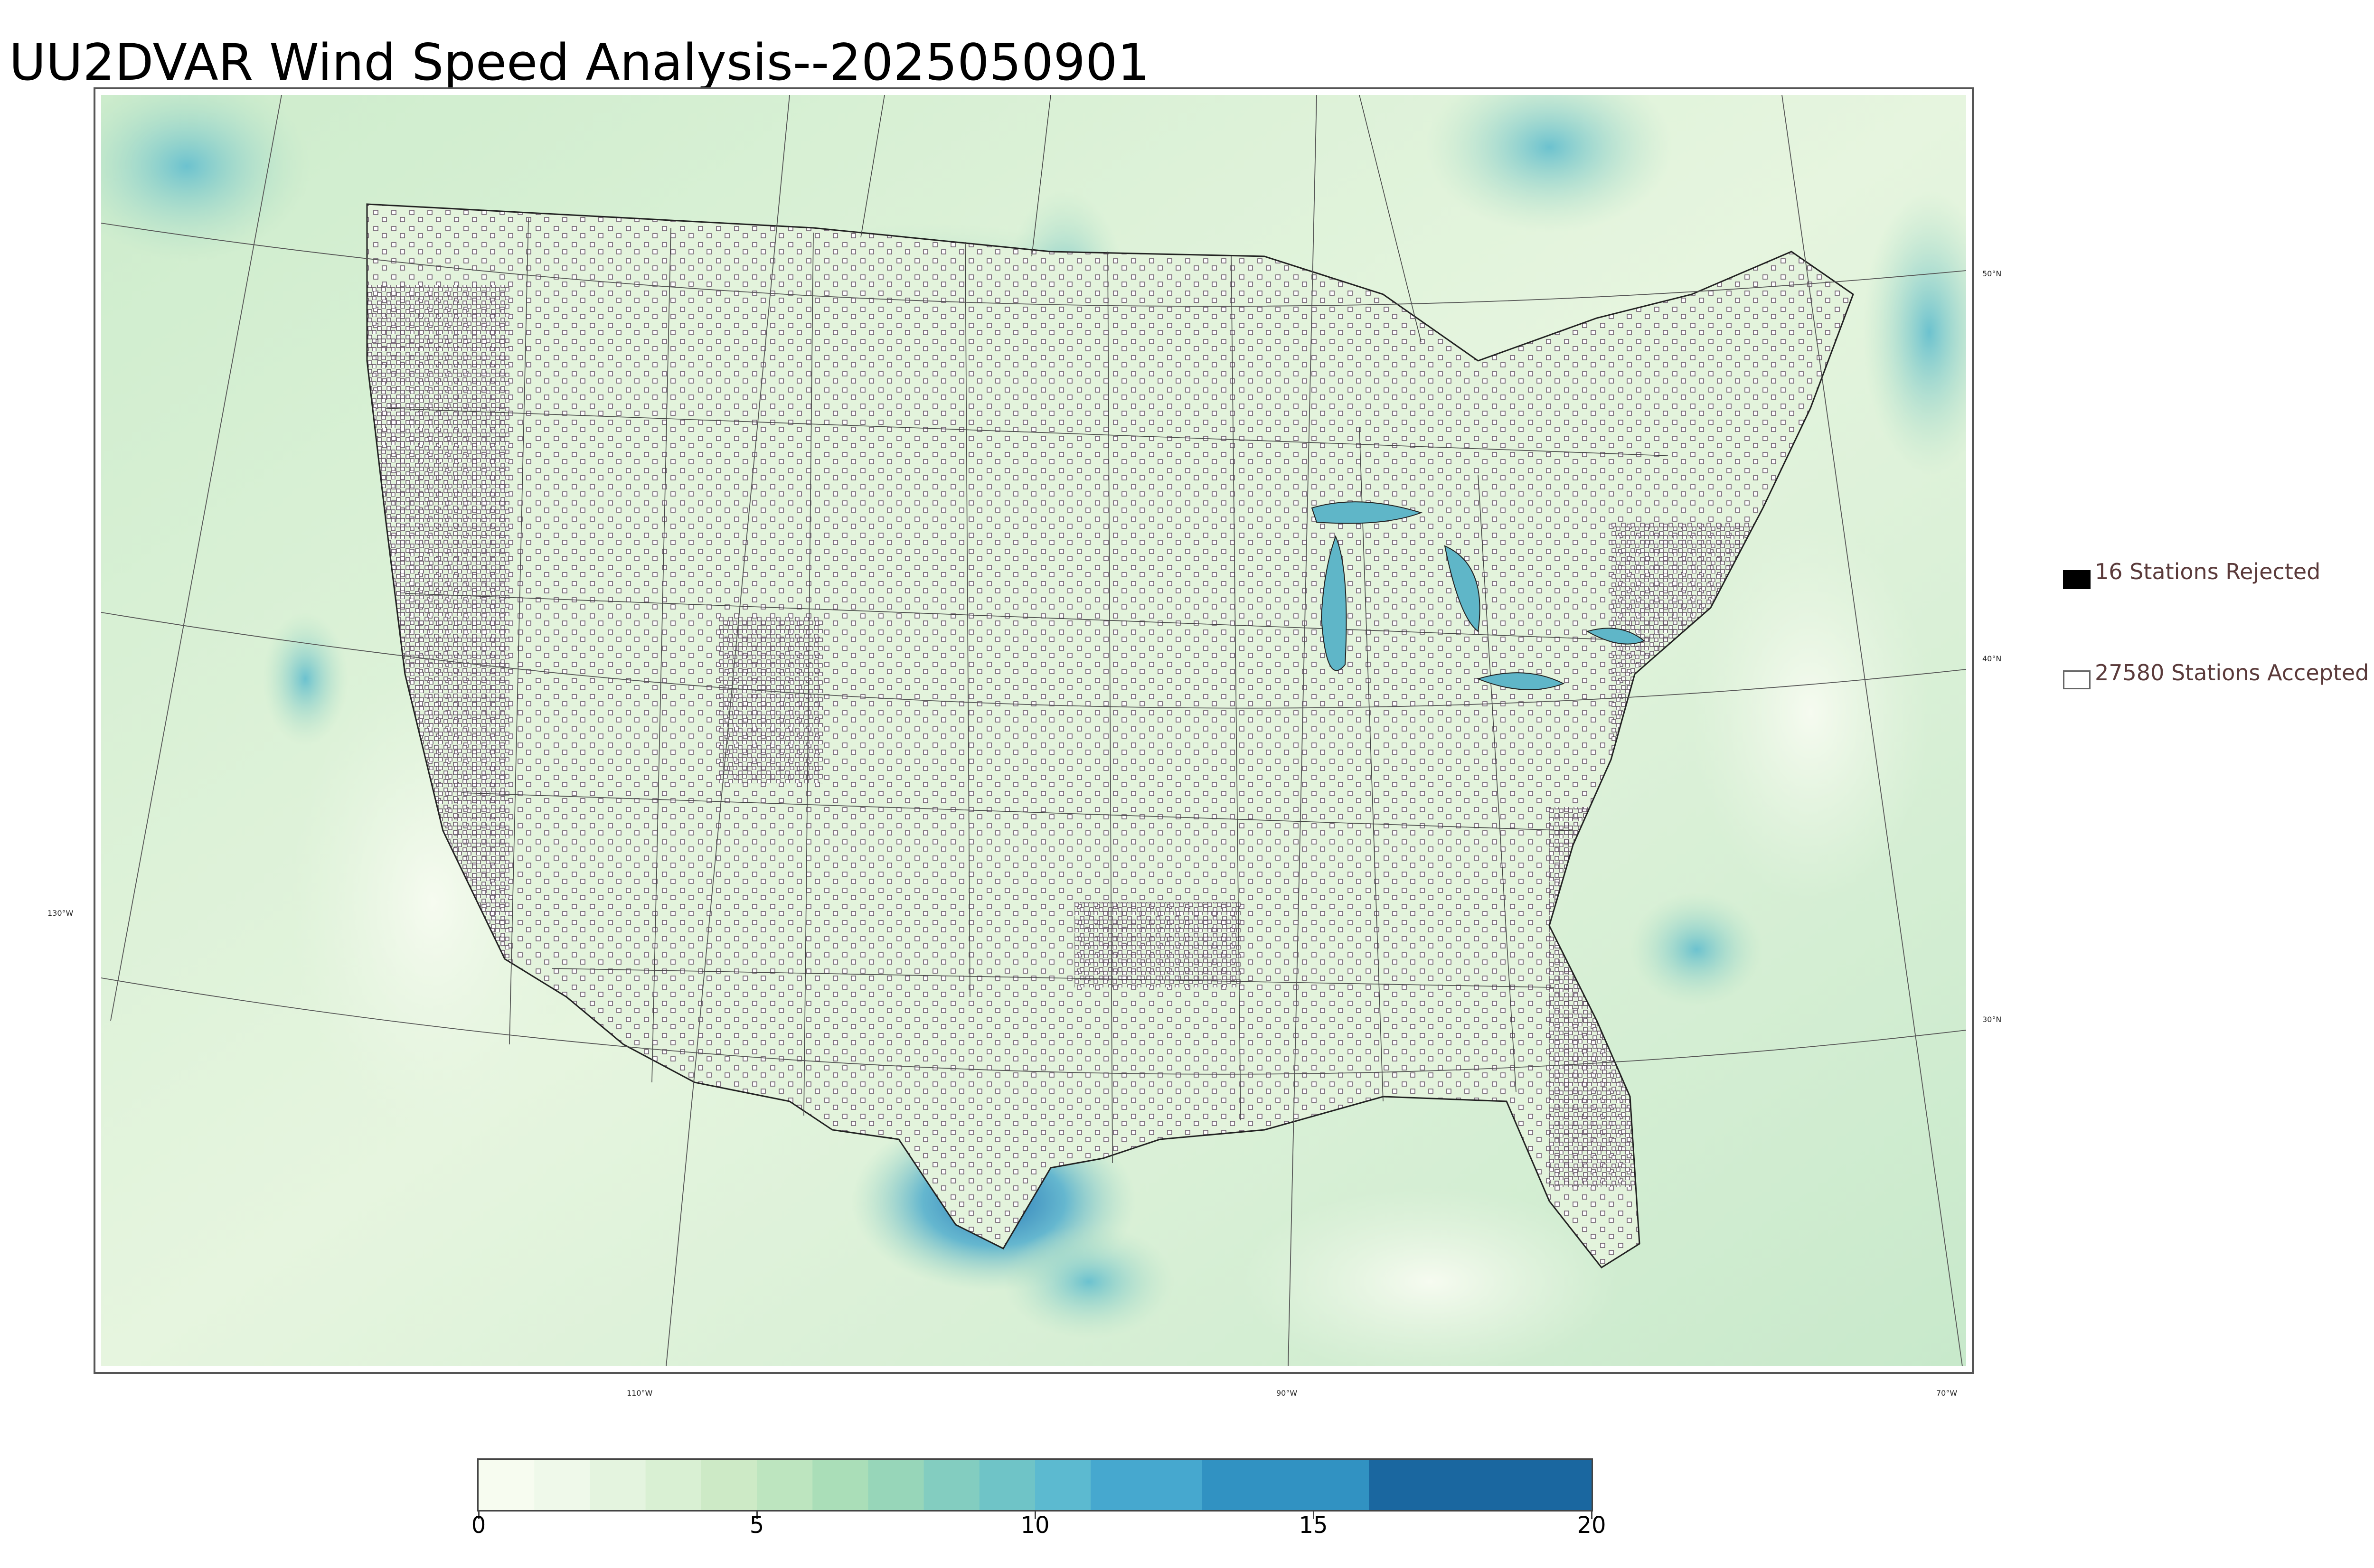 This screenshot has width=2374, height=1568. What do you see at coordinates (640, 1394) in the screenshot?
I see `lon-label-110w: 110°W` at bounding box center [640, 1394].